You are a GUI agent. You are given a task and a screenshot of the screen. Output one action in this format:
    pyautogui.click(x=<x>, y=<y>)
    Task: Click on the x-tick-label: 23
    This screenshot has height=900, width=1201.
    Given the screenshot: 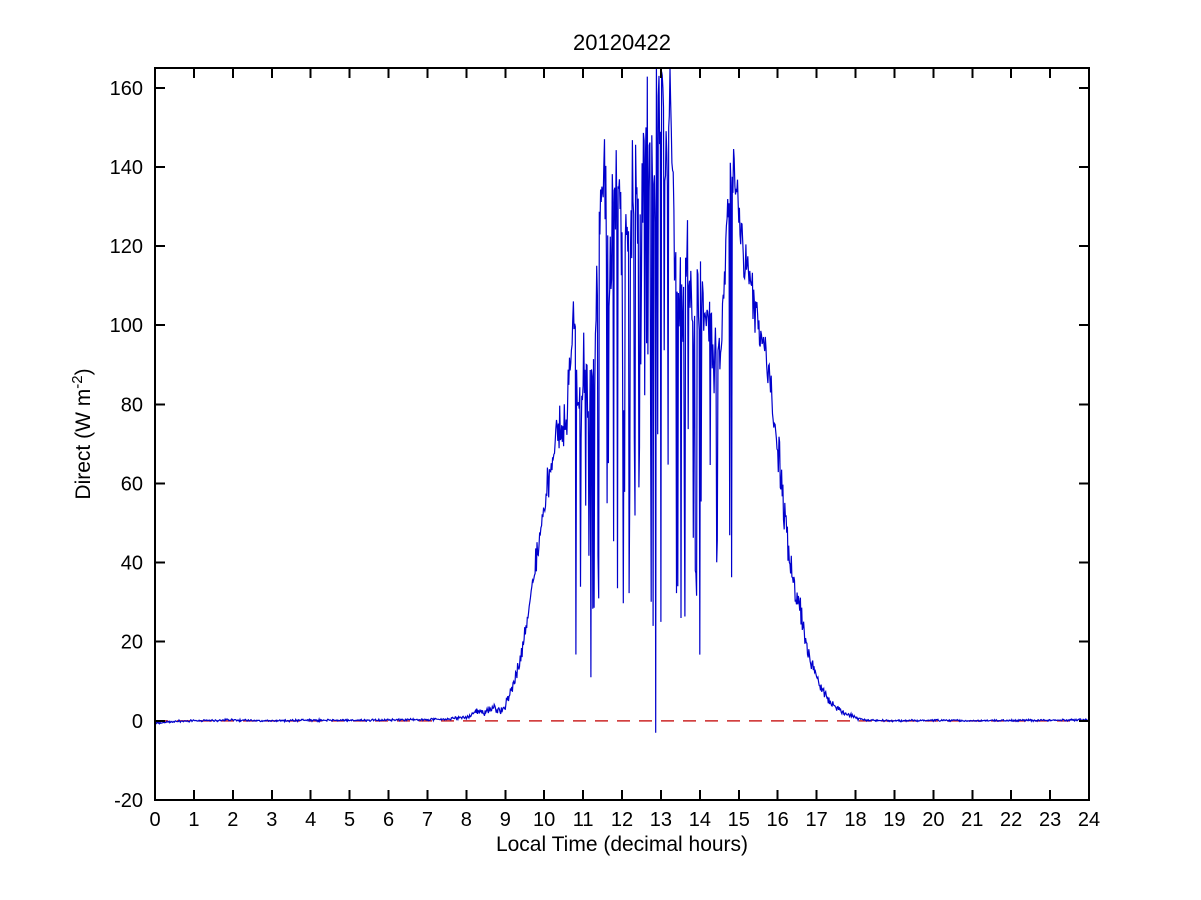 What is the action you would take?
    pyautogui.click(x=1050, y=820)
    